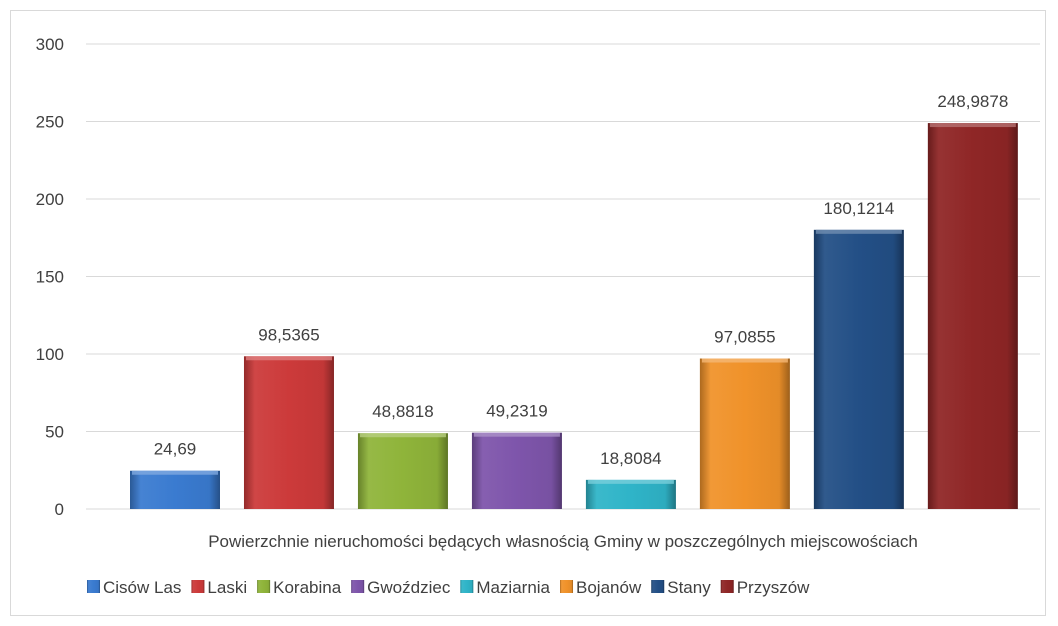  Describe the element at coordinates (288, 334) in the screenshot. I see `data-label: 98,5365` at that location.